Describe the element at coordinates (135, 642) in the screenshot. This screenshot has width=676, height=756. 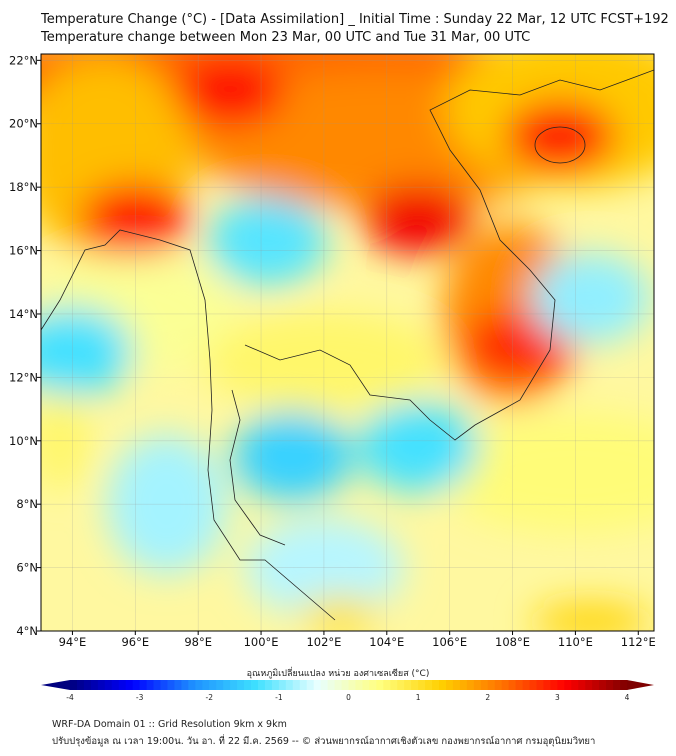
I see `x-tick-label: 96°E` at that location.